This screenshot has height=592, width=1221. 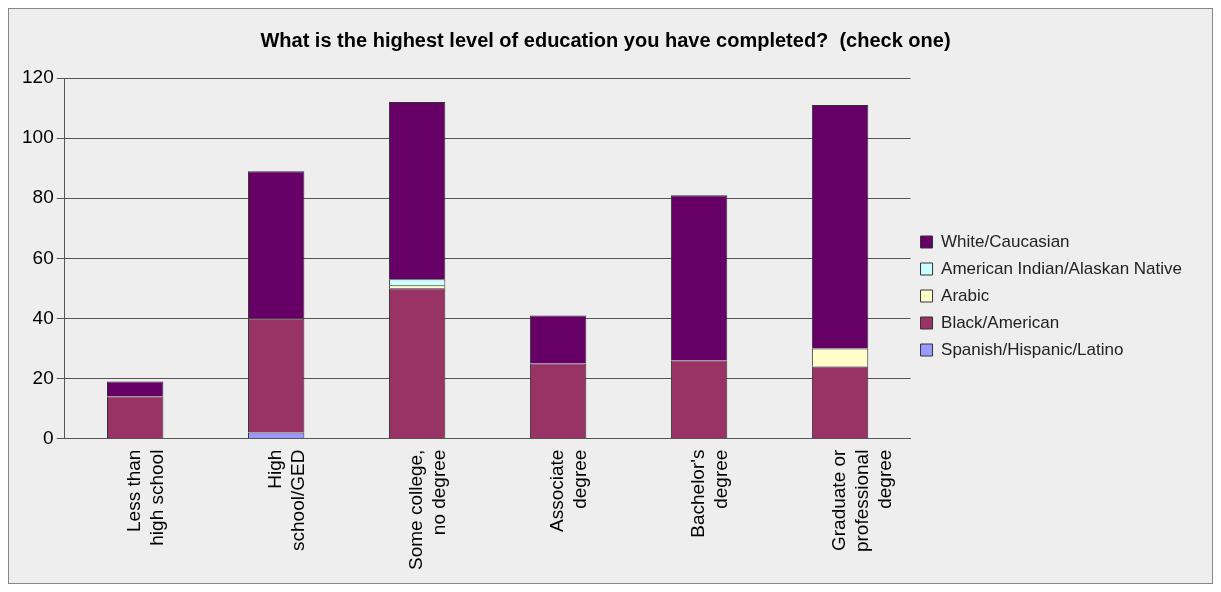 What do you see at coordinates (427, 509) in the screenshot?
I see `x-tick-label: Some college, no degree` at bounding box center [427, 509].